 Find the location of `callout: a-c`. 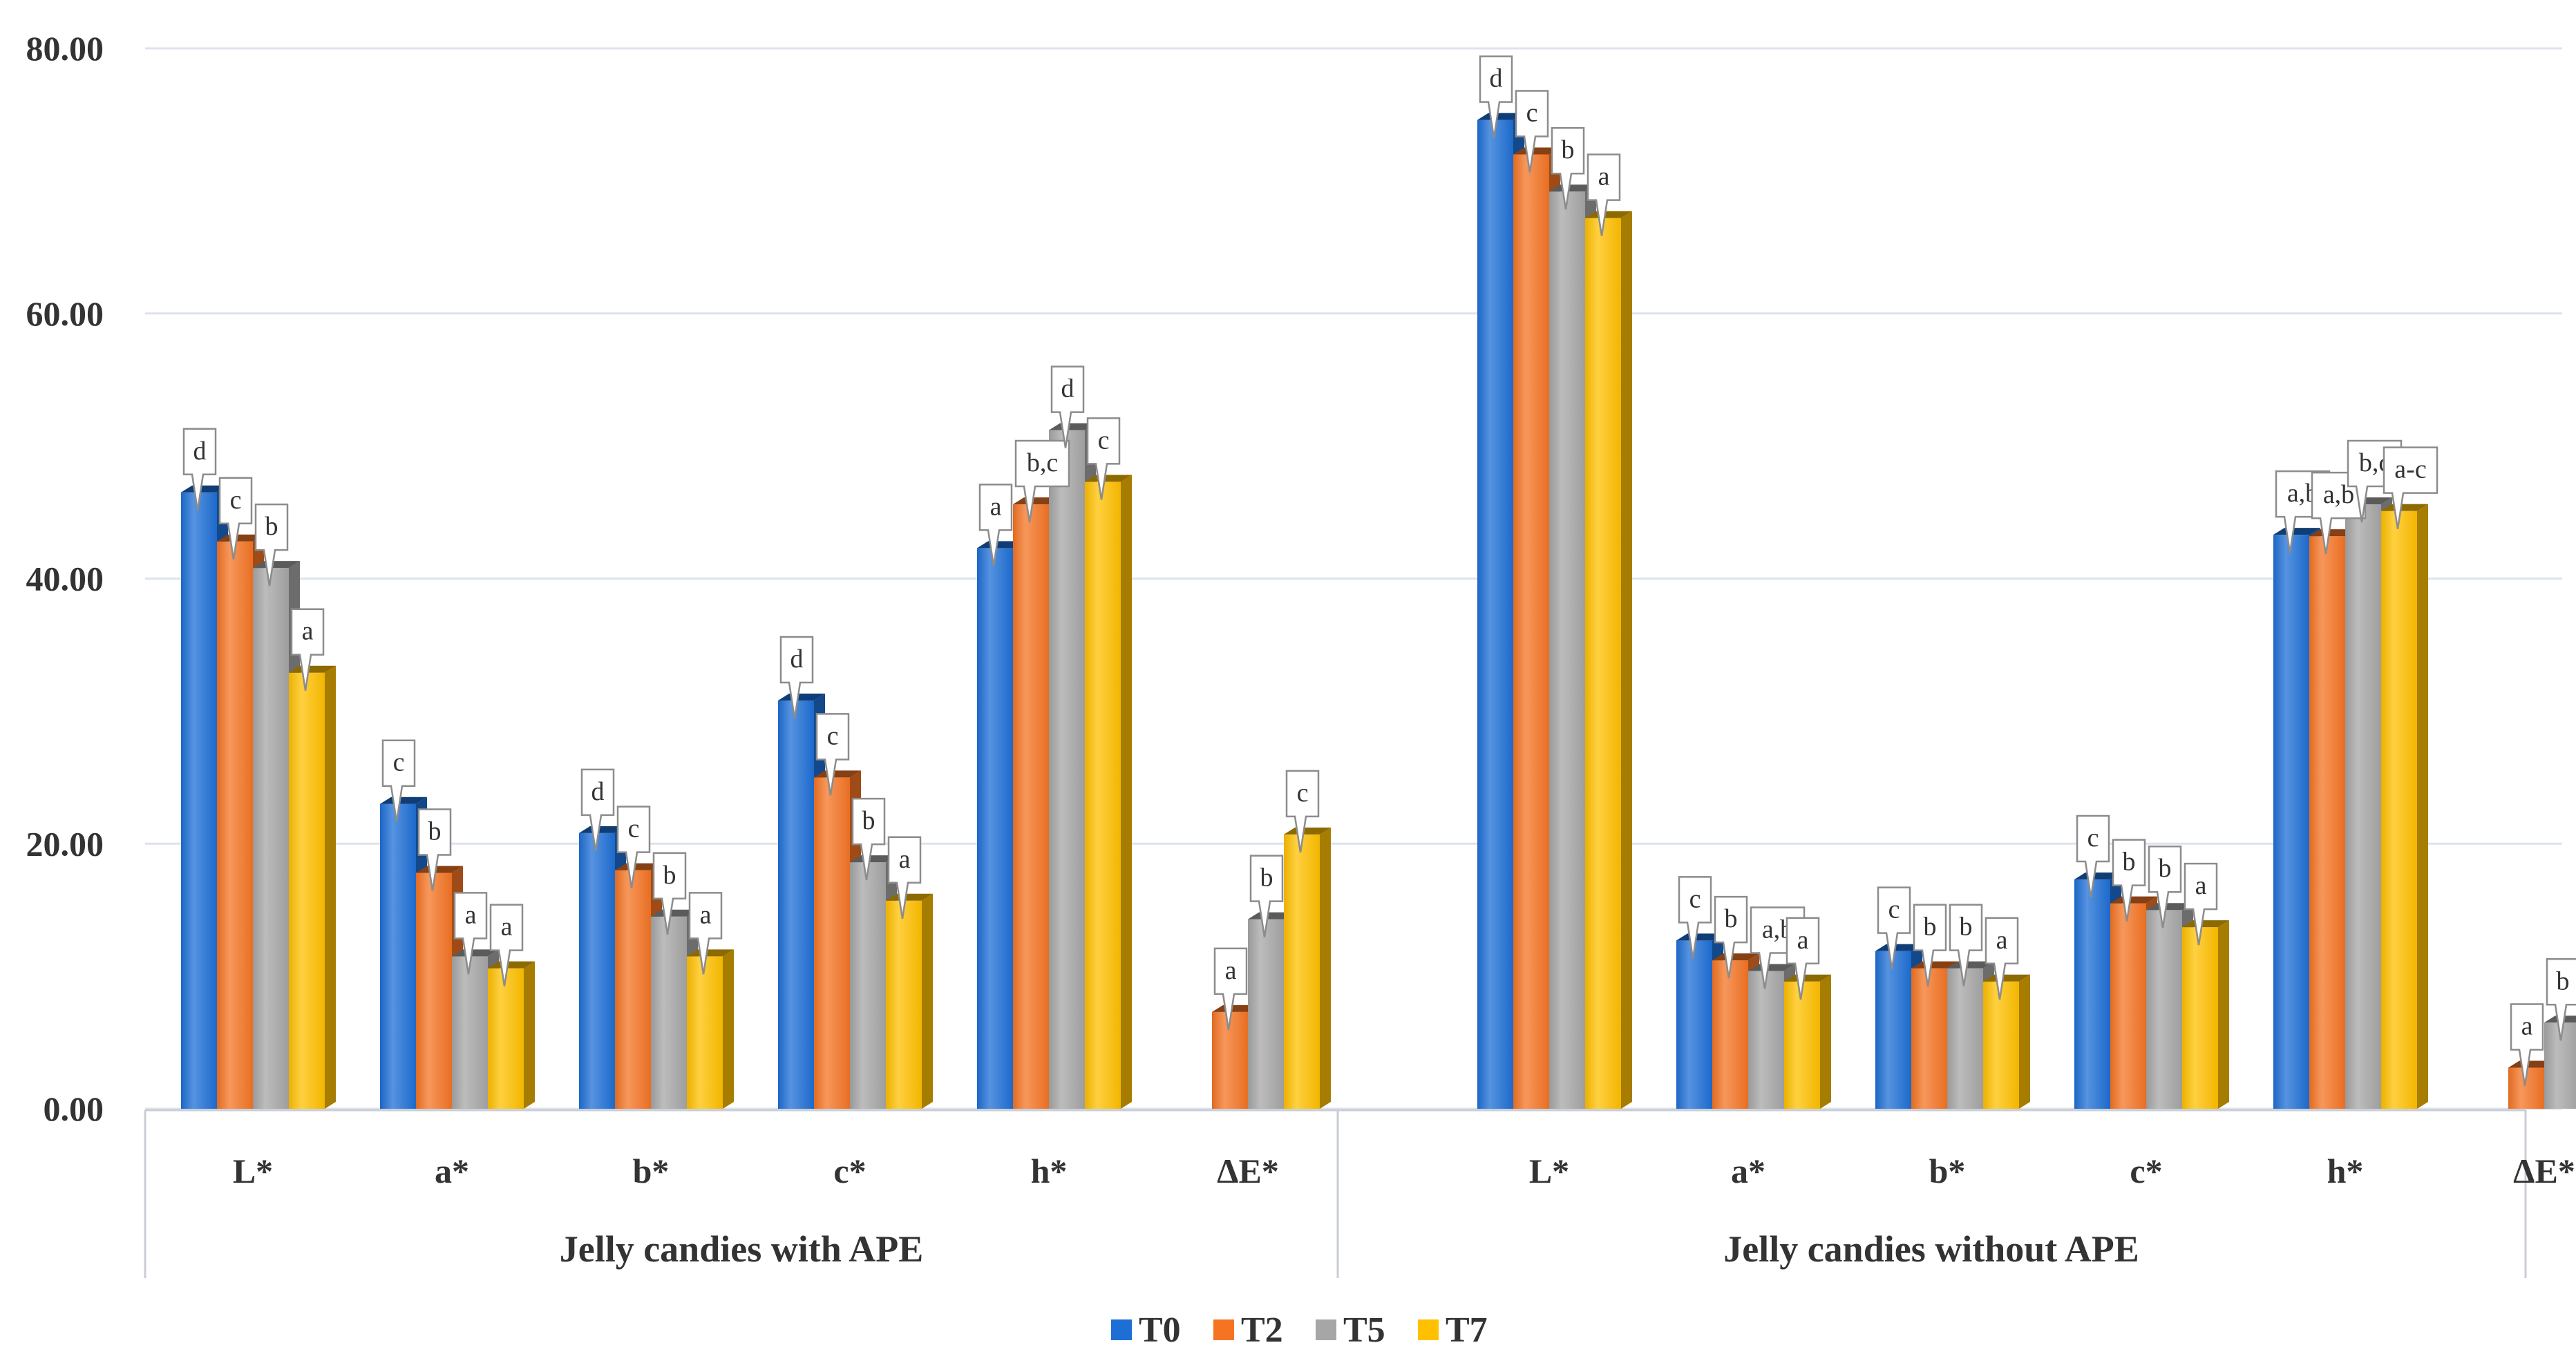

callout: a-c is located at coordinates (2410, 488).